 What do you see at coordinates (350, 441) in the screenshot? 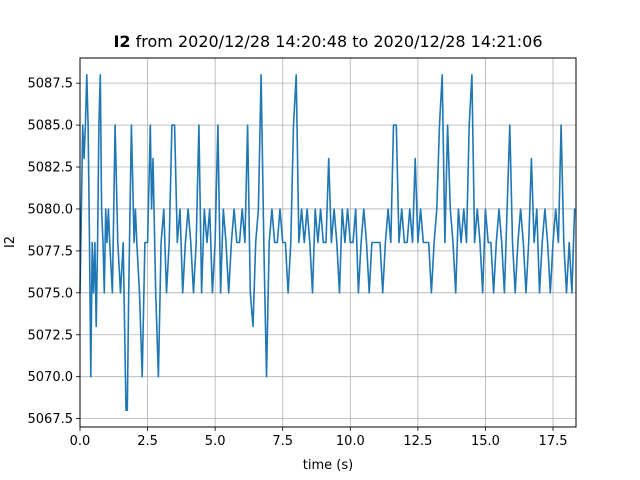
I see `x-tick-label: 10.0` at bounding box center [350, 441].